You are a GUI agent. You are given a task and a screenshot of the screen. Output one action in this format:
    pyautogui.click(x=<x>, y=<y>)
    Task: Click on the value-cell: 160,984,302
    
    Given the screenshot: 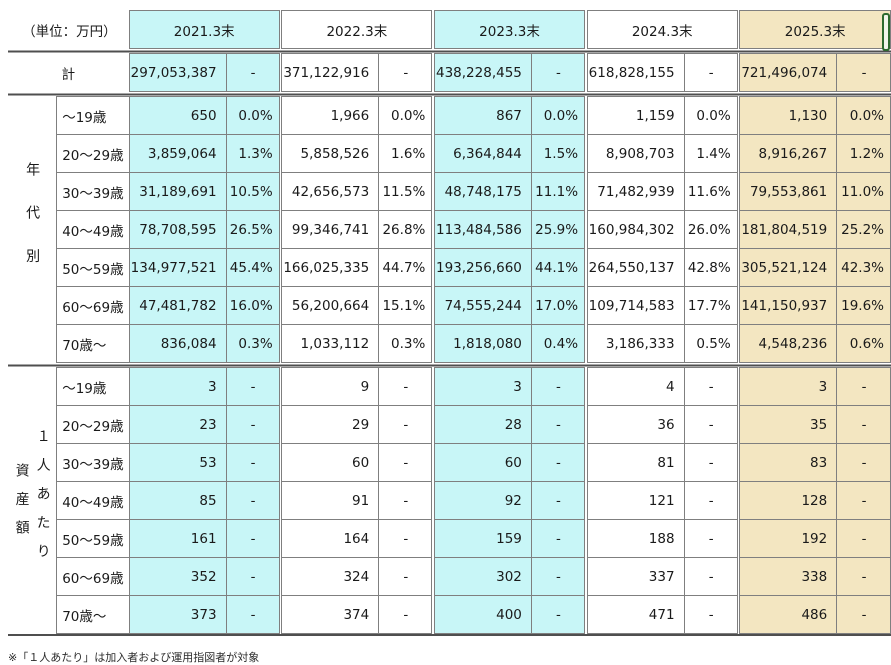 What is the action you would take?
    pyautogui.click(x=635, y=229)
    